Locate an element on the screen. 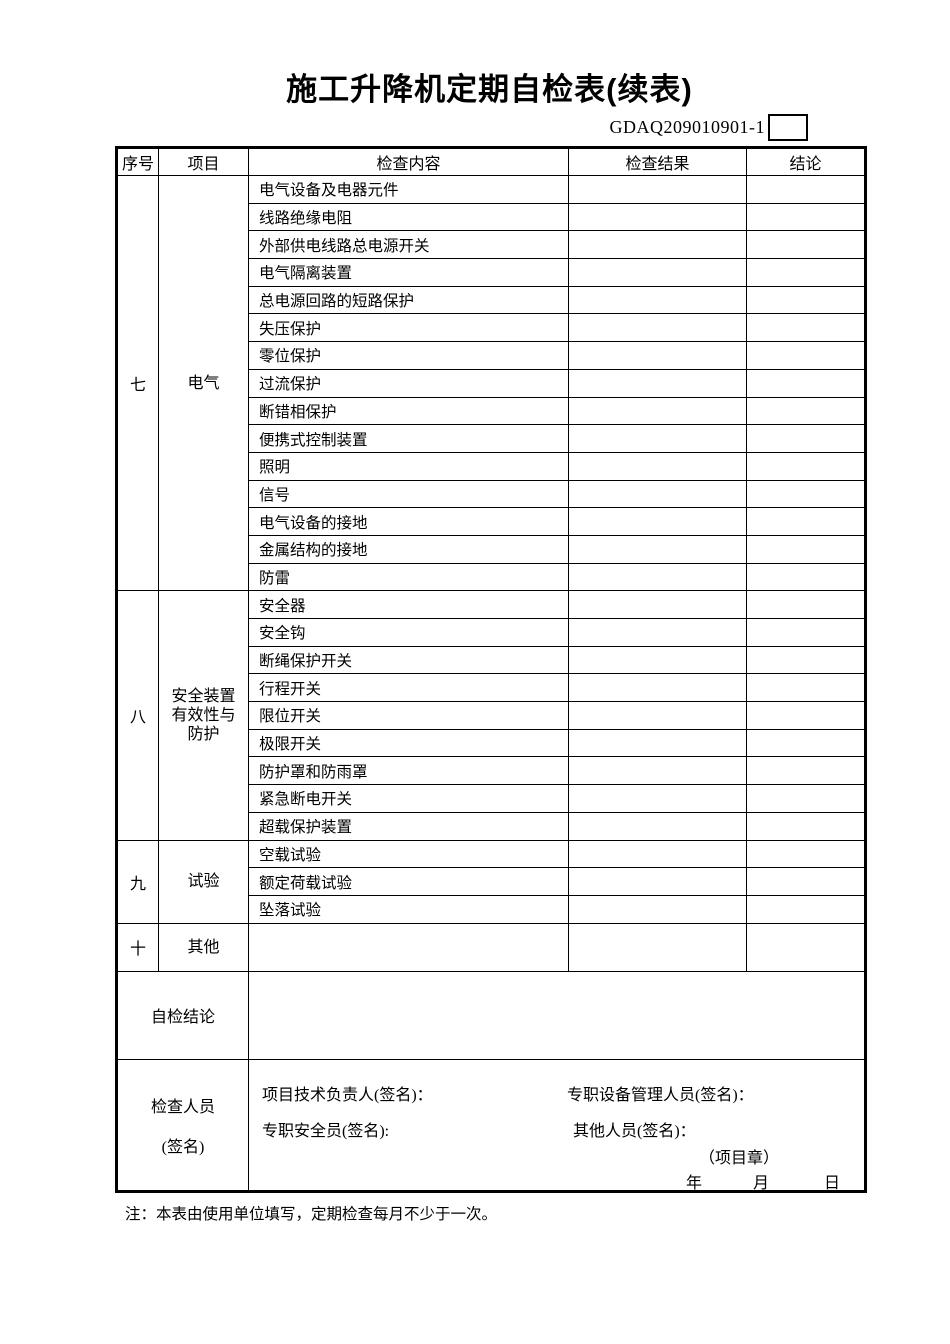 The image size is (950, 1344). content-cell: 线路绝缘电阻 is located at coordinates (408, 217).